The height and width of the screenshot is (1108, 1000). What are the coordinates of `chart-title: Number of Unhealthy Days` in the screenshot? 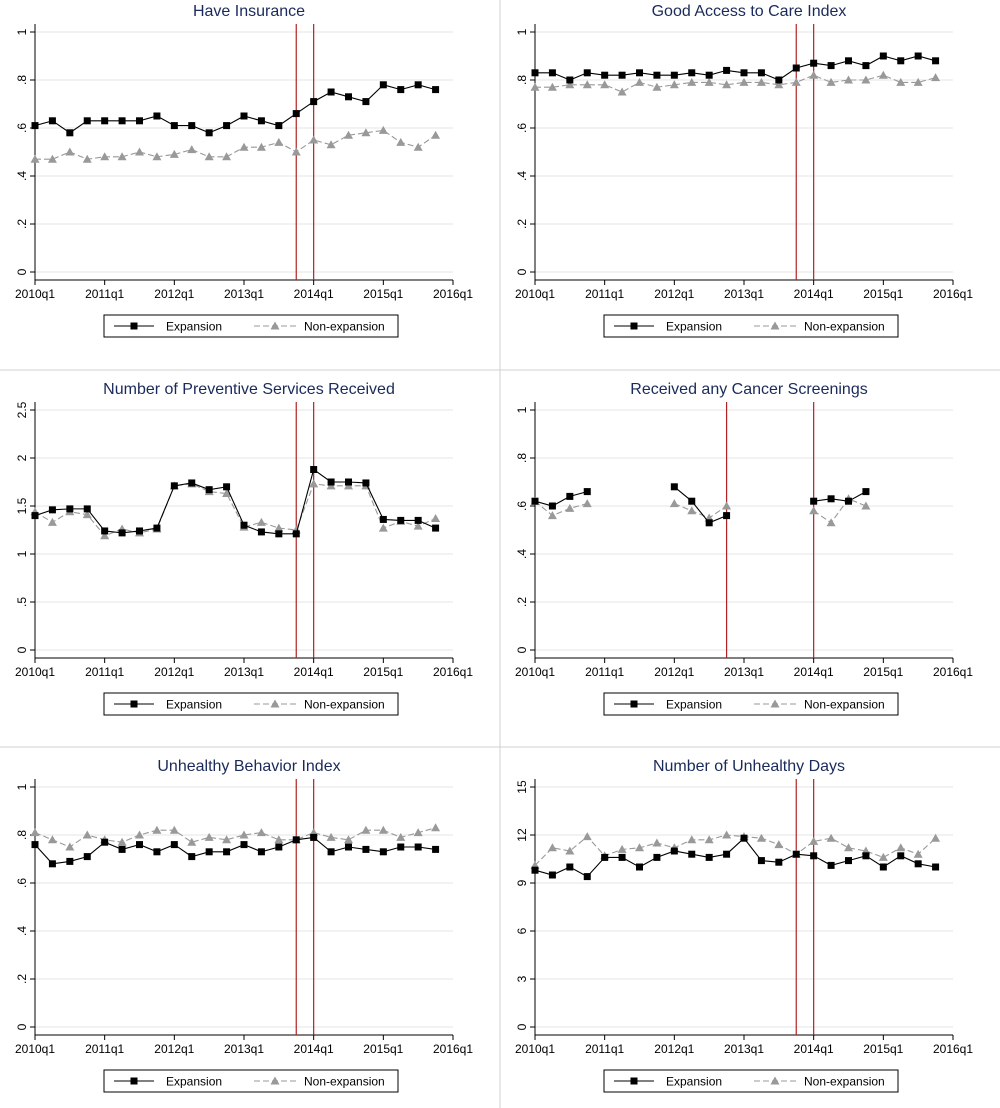 It's located at (749, 766).